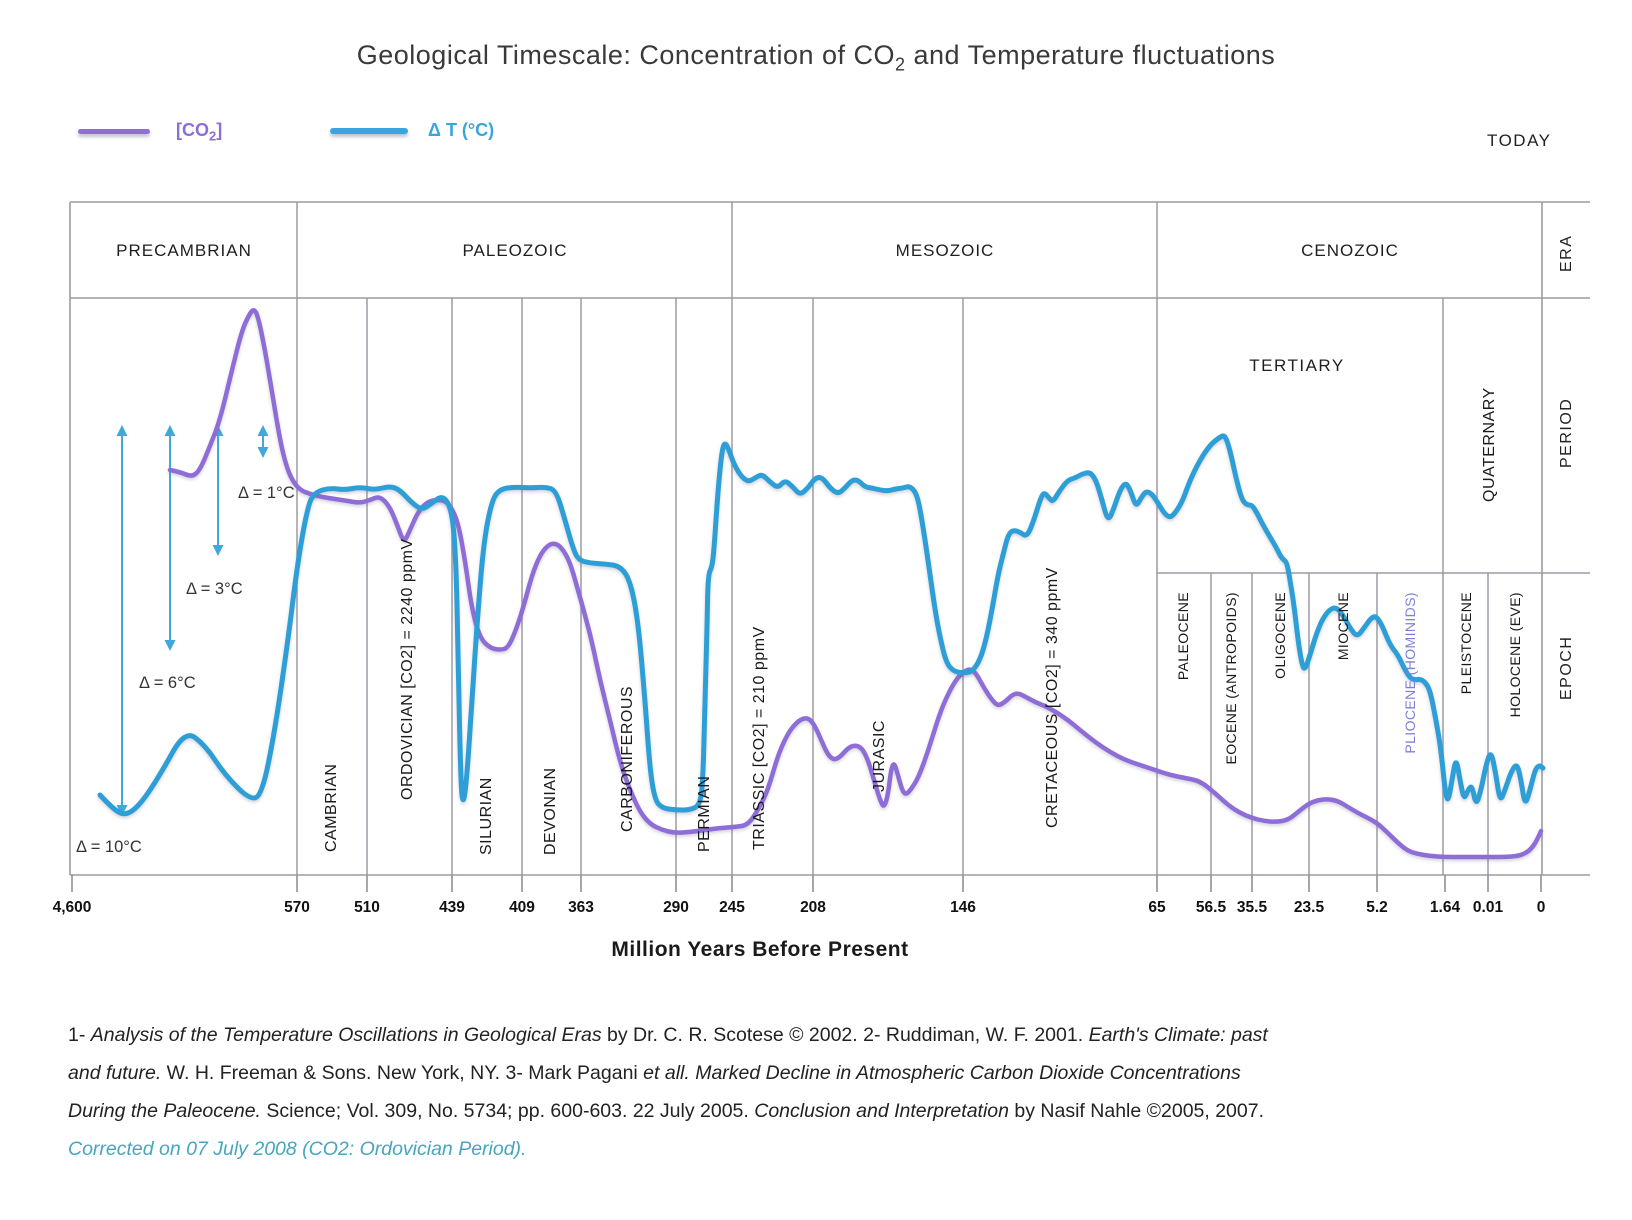 This screenshot has width=1632, height=1220. Describe the element at coordinates (1566, 432) in the screenshot. I see `side-label-period: PERIOD` at that location.